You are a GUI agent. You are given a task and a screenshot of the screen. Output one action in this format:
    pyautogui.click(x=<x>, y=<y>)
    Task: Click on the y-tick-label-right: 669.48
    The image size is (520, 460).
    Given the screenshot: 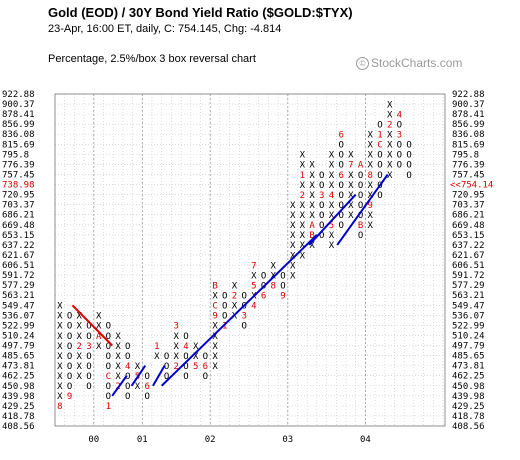 What is the action you would take?
    pyautogui.click(x=468, y=226)
    